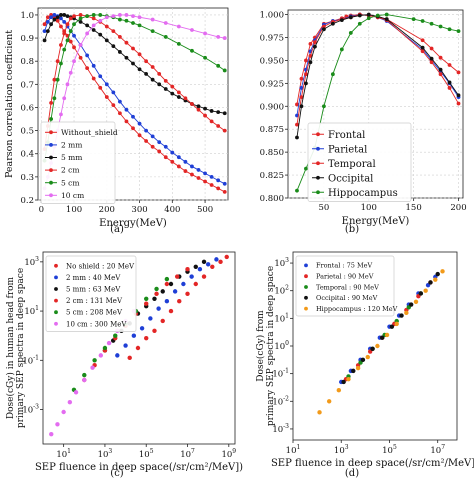  I want to click on panel-caption: (a), so click(117, 229).